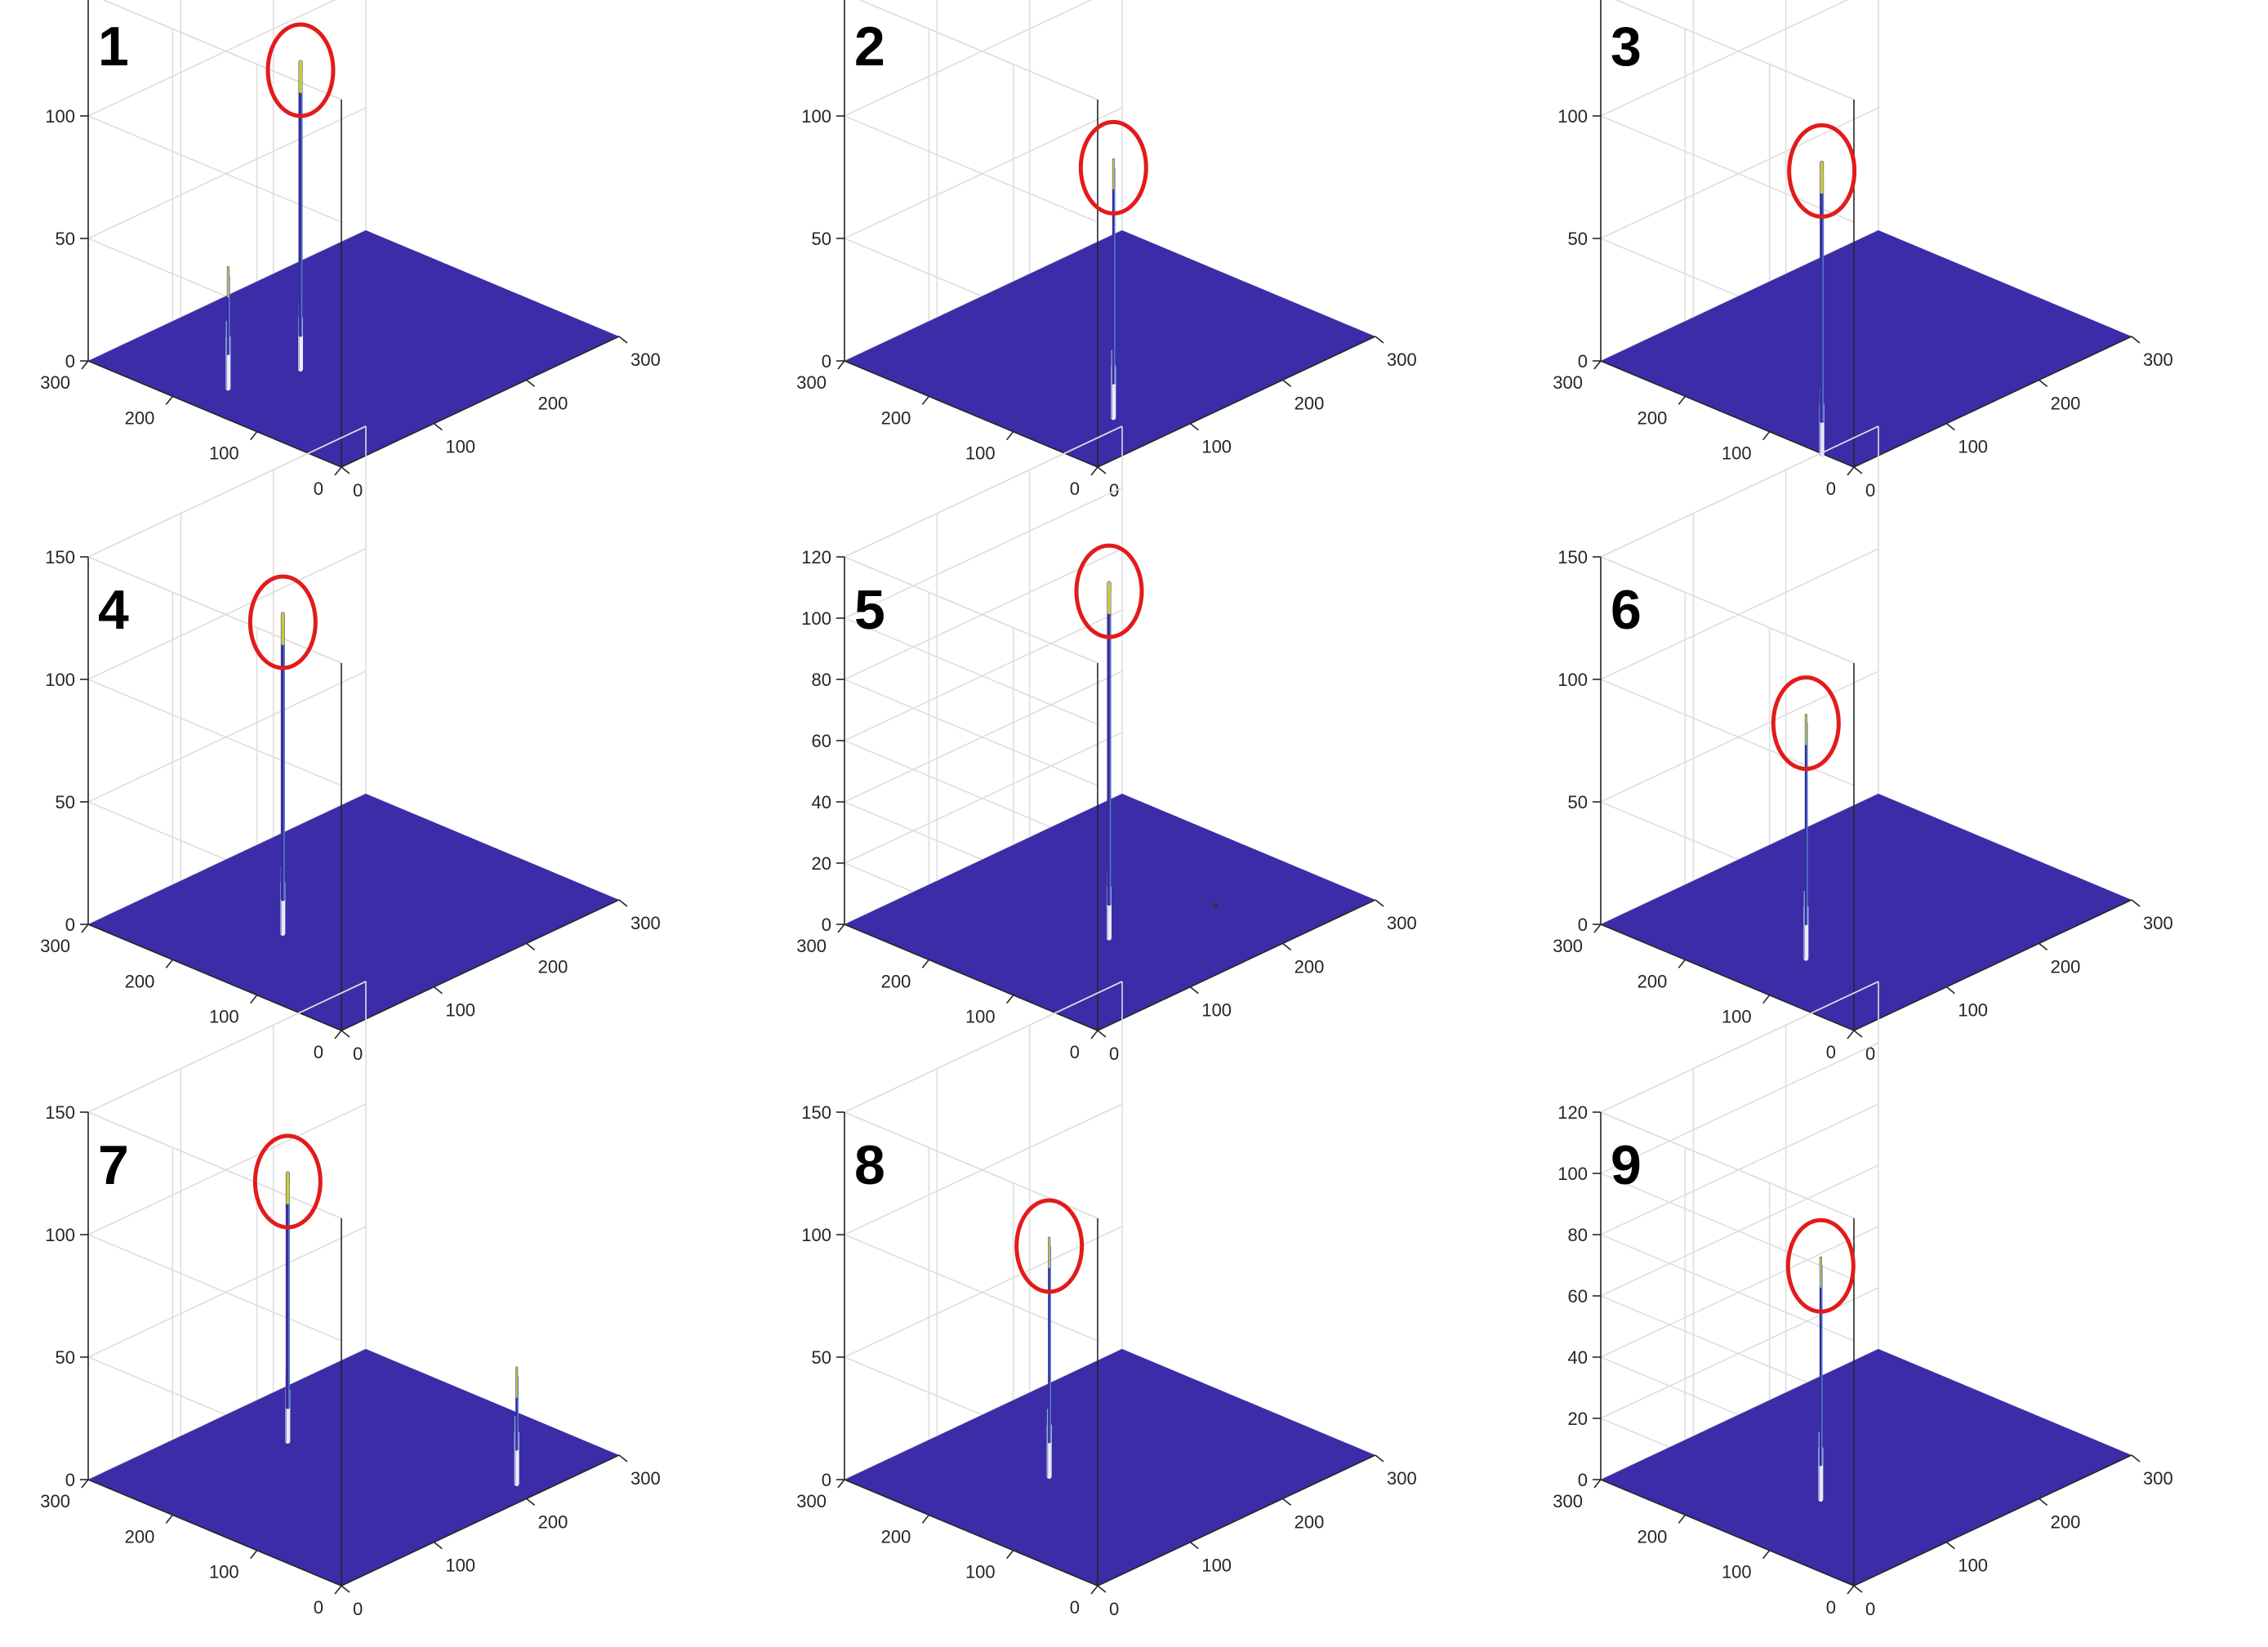  I want to click on panel-3-z-tick-label: 150, so click(1572, 2).